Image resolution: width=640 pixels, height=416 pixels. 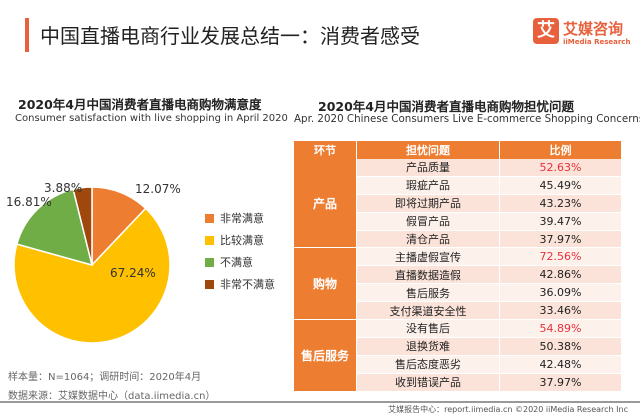 What do you see at coordinates (27, 35) in the screenshot?
I see `title-accent-bar` at bounding box center [27, 35].